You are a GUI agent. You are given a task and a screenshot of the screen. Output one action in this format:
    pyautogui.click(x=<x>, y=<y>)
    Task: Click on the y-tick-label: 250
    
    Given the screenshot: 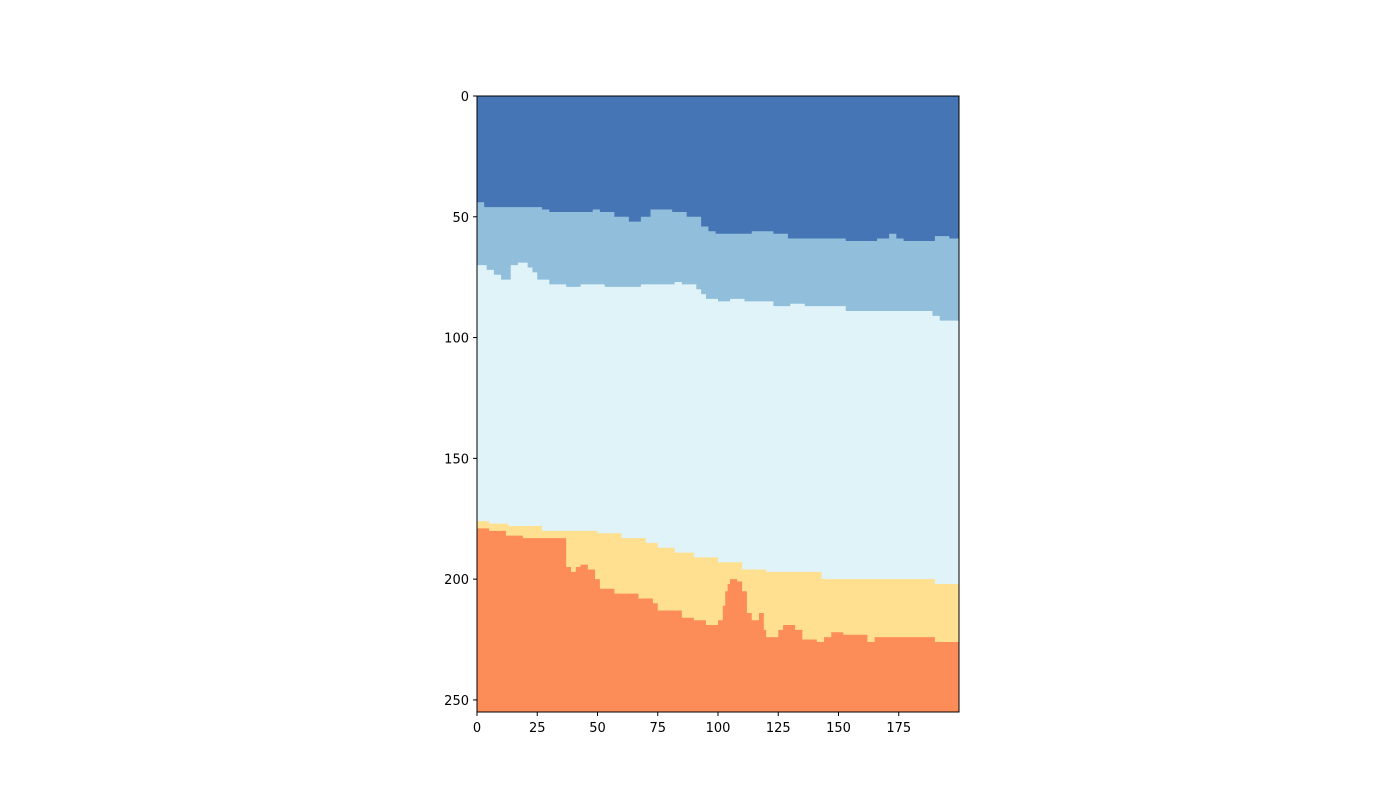 What is the action you would take?
    pyautogui.click(x=456, y=701)
    